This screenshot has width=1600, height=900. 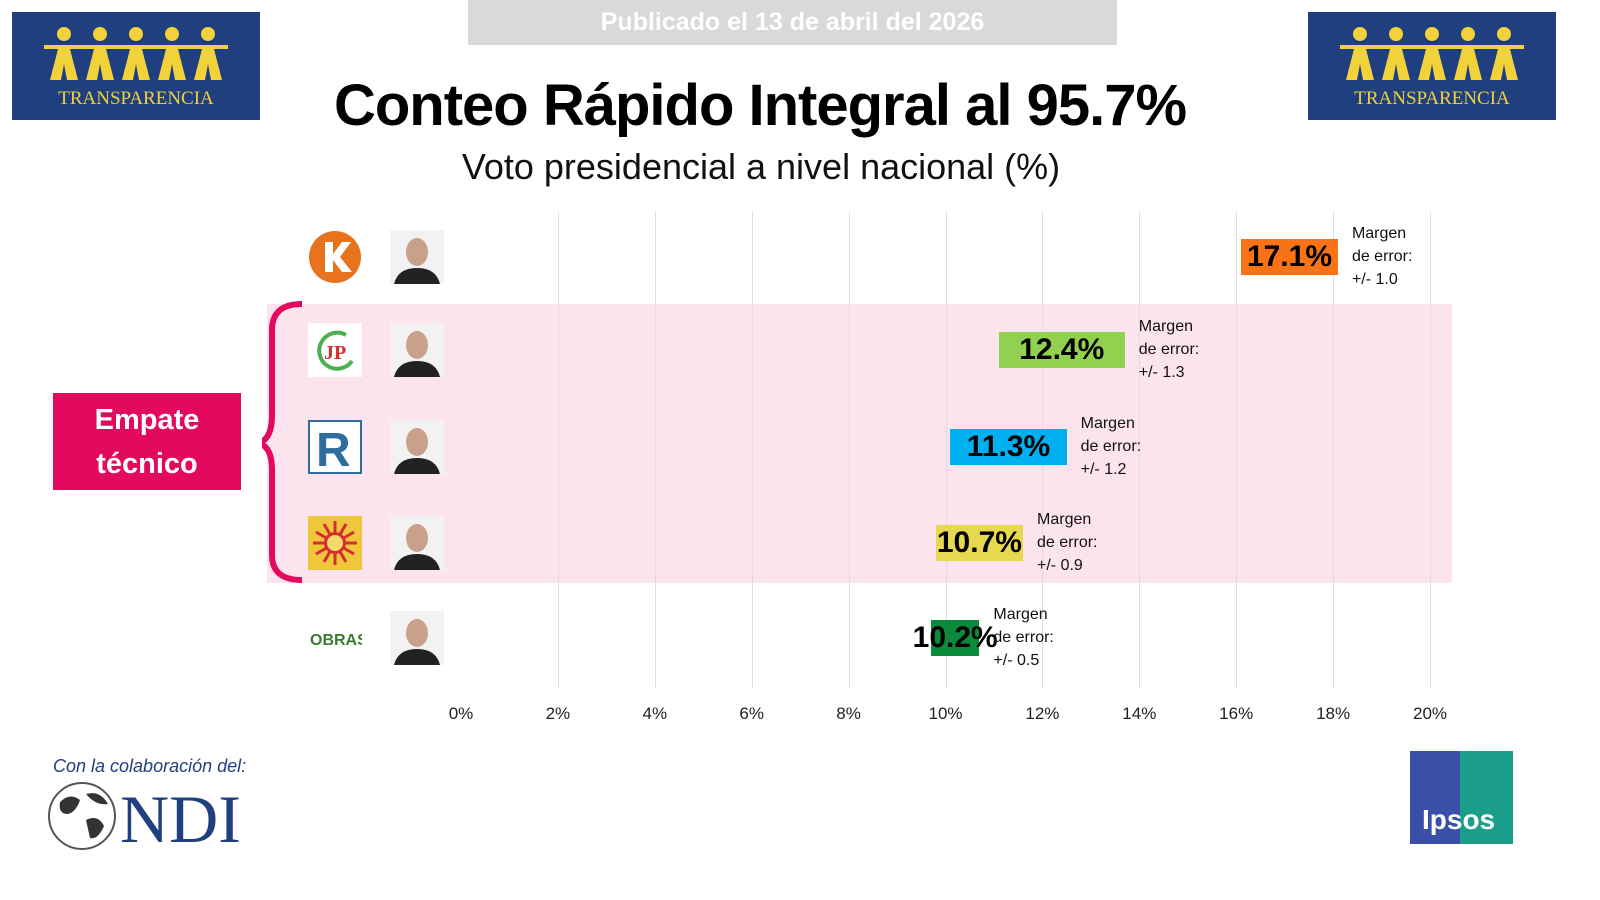 I want to click on tie-line-1: Empate, so click(x=147, y=420).